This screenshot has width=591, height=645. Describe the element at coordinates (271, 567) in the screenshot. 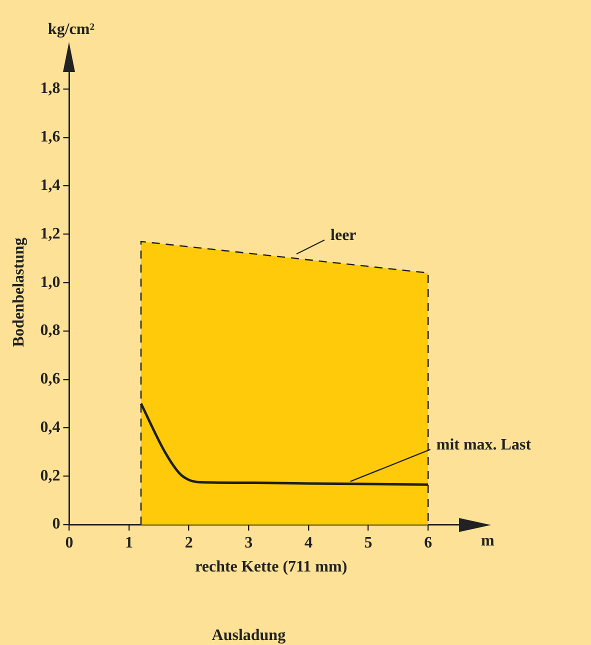

I see `x-axis-title: rechte Kette (711 mm)` at that location.